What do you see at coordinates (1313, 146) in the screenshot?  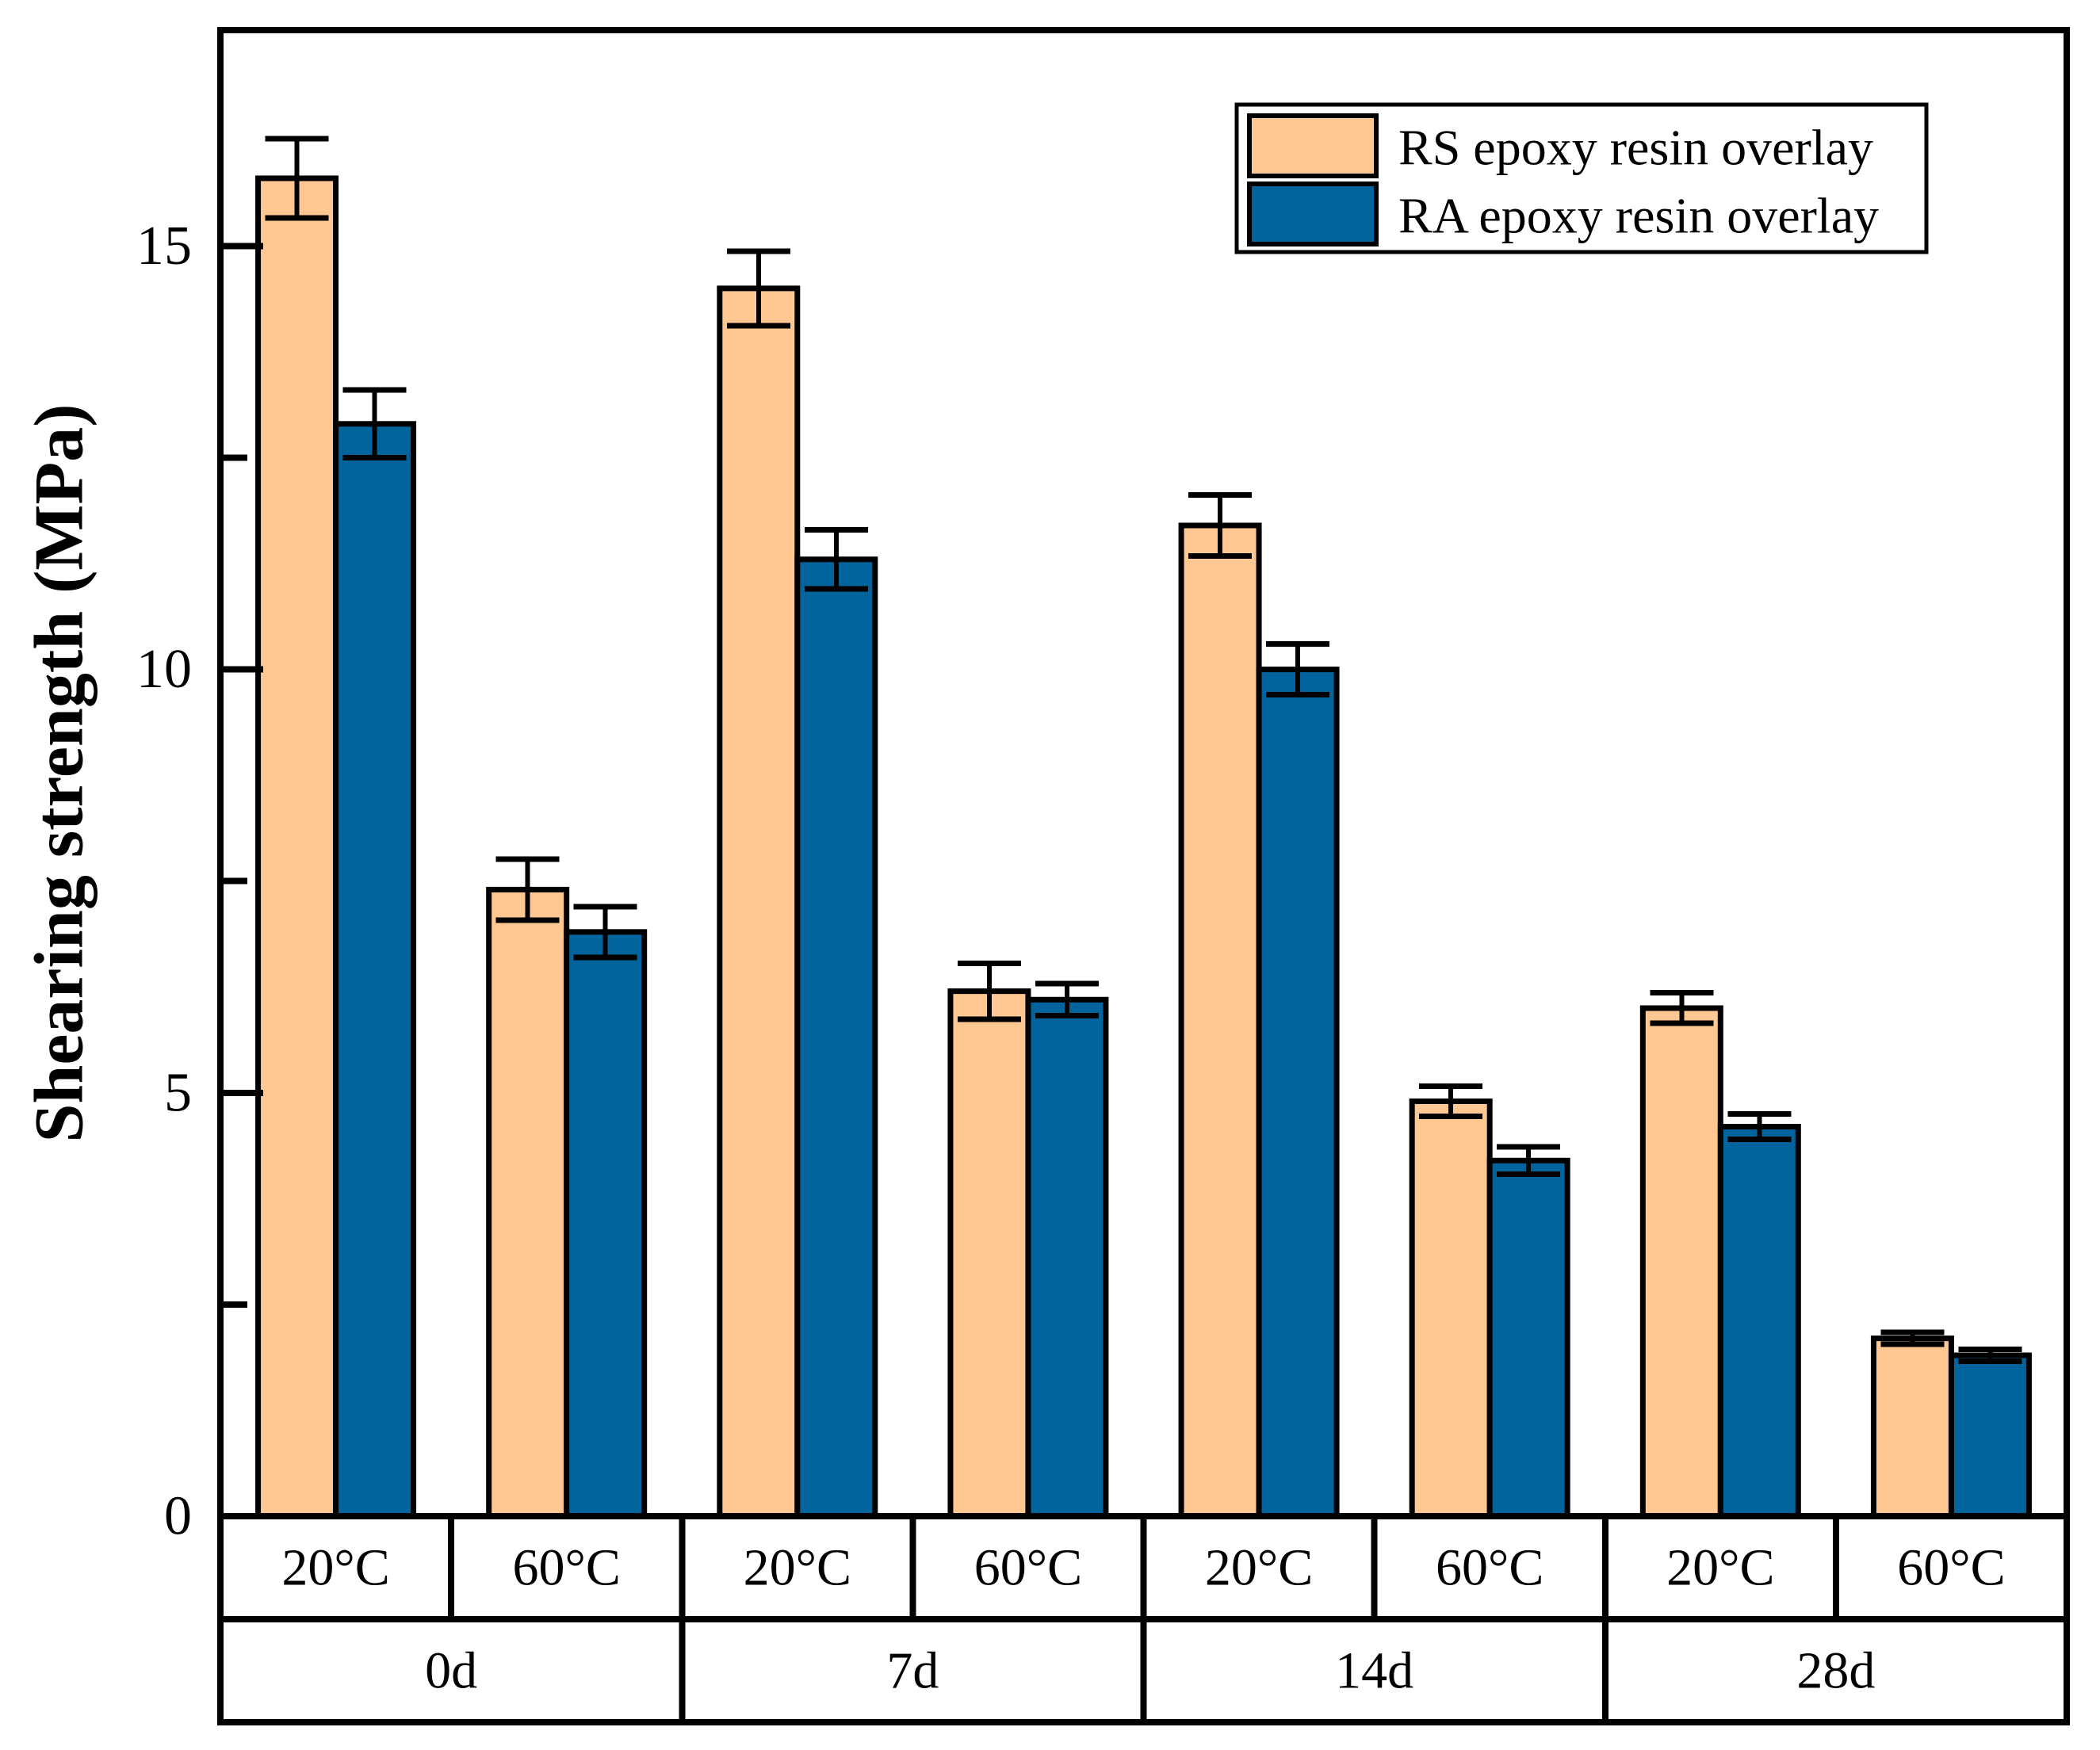 I see `legend-swatch-rs` at bounding box center [1313, 146].